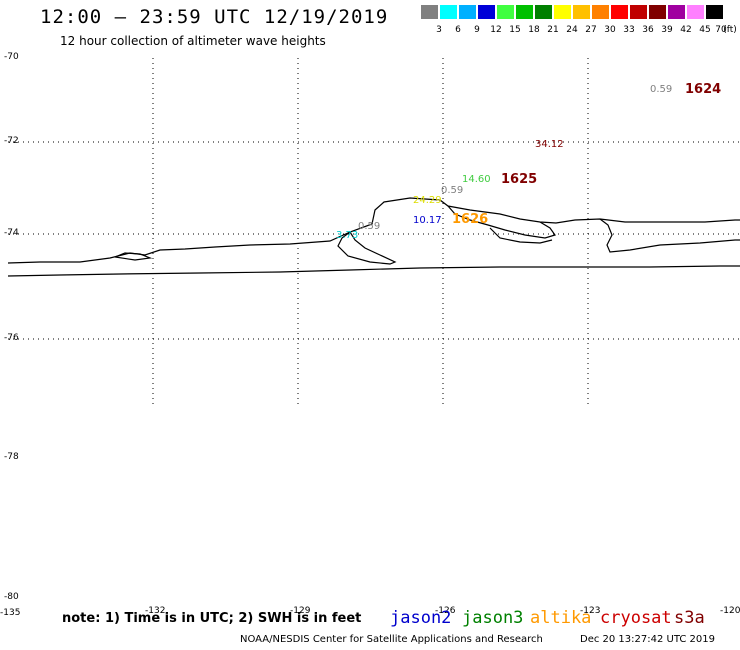 Image resolution: width=740 pixels, height=650 pixels. What do you see at coordinates (636, 618) in the screenshot?
I see `satellite-legend-cryosat: cryosat` at bounding box center [636, 618].